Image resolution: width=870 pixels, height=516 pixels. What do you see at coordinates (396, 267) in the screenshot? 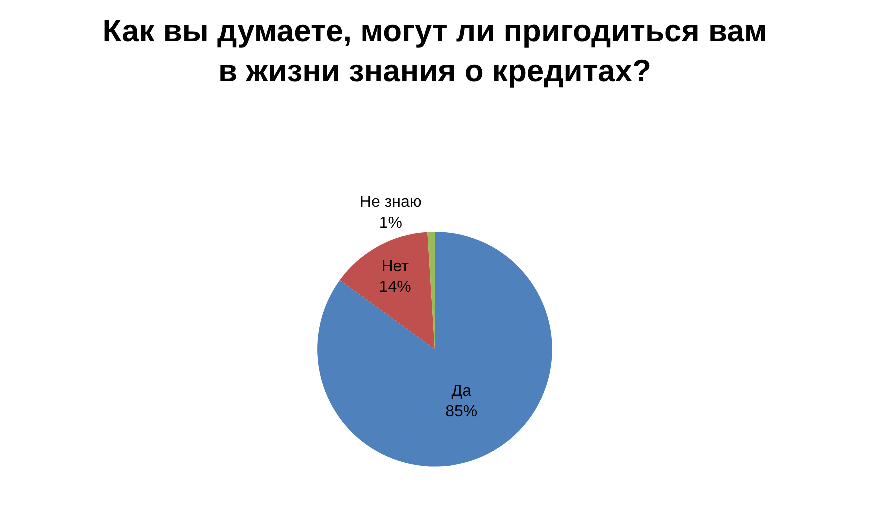
I see `slice-label: Нет` at bounding box center [396, 267].